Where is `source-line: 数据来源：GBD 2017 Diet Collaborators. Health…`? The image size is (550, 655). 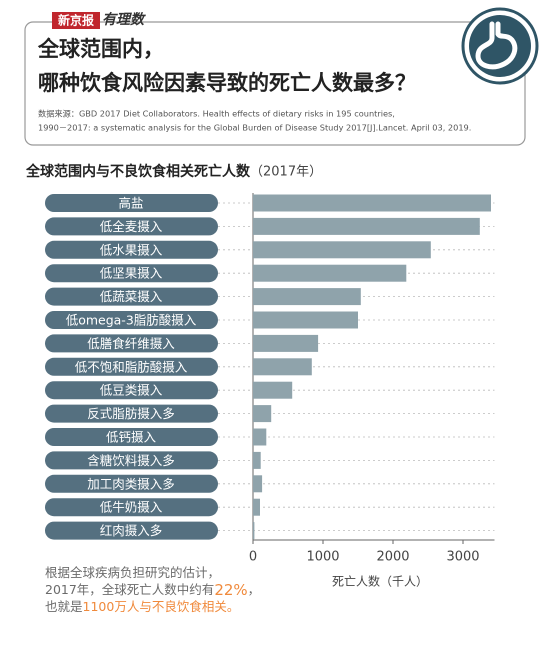 source-line: 数据来源：GBD 2017 Diet Collaborators. Health… is located at coordinates (216, 114).